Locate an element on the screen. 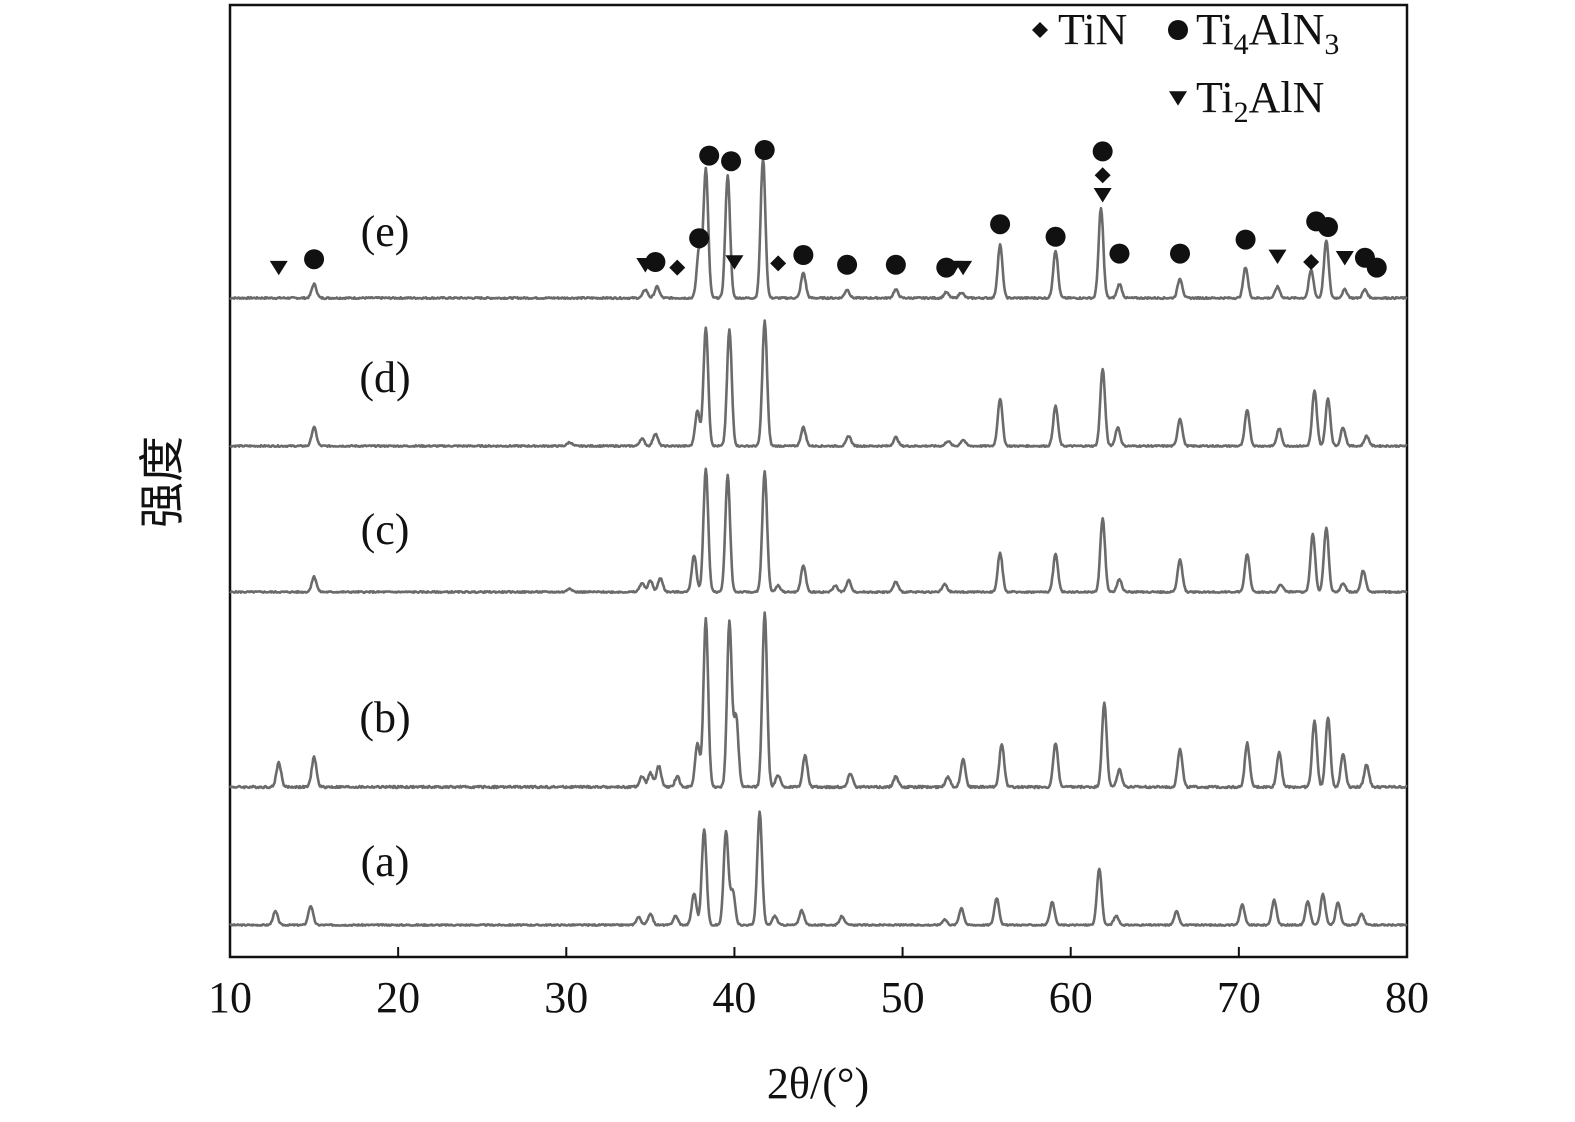 The image size is (1575, 1122). legend-circle-icon is located at coordinates (1178, 30).